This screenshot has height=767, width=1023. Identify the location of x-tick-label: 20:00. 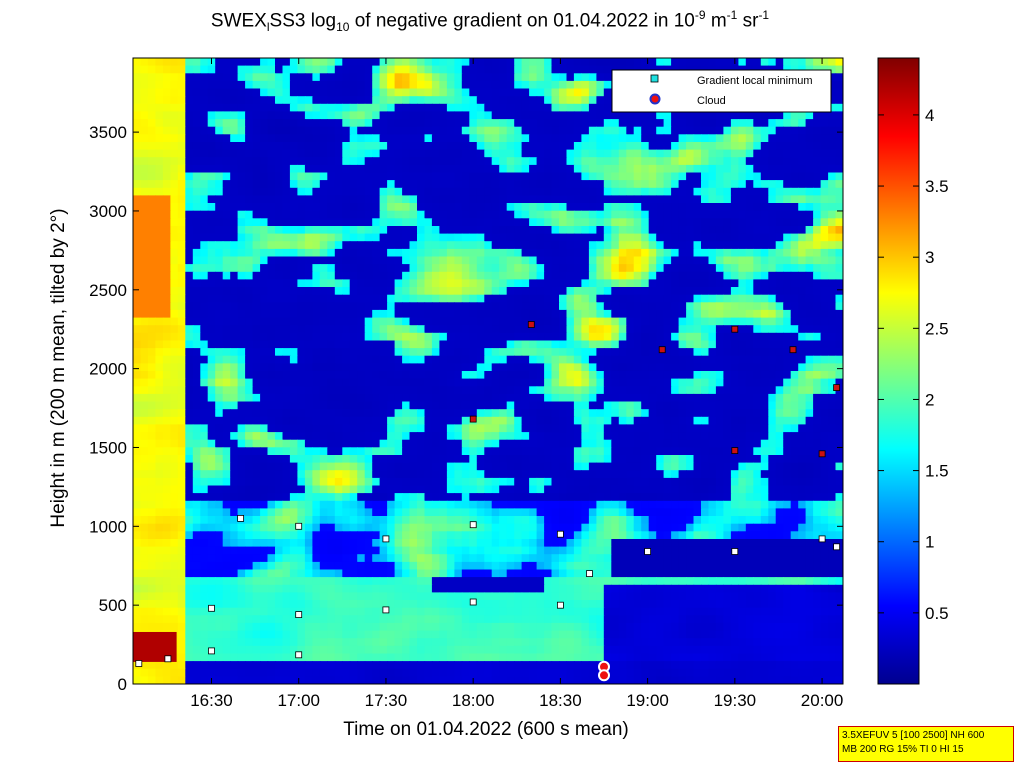
(822, 700).